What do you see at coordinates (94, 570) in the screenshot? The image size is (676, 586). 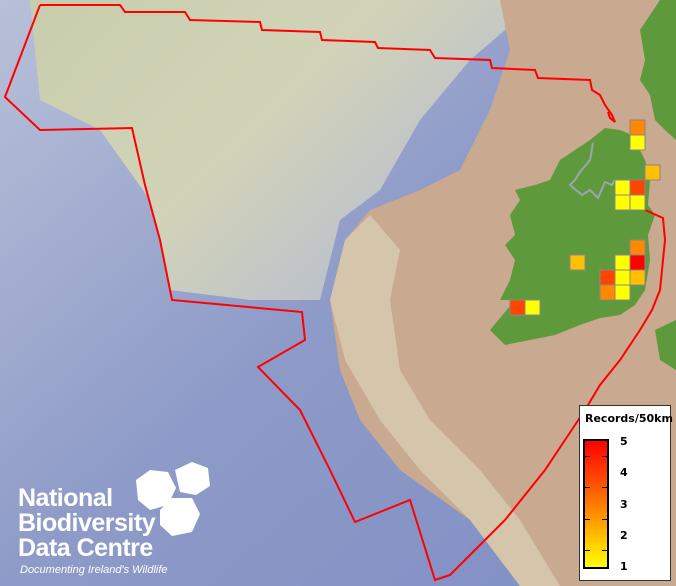 I see `logo-tagline: Documenting Ireland's Wildlife` at bounding box center [94, 570].